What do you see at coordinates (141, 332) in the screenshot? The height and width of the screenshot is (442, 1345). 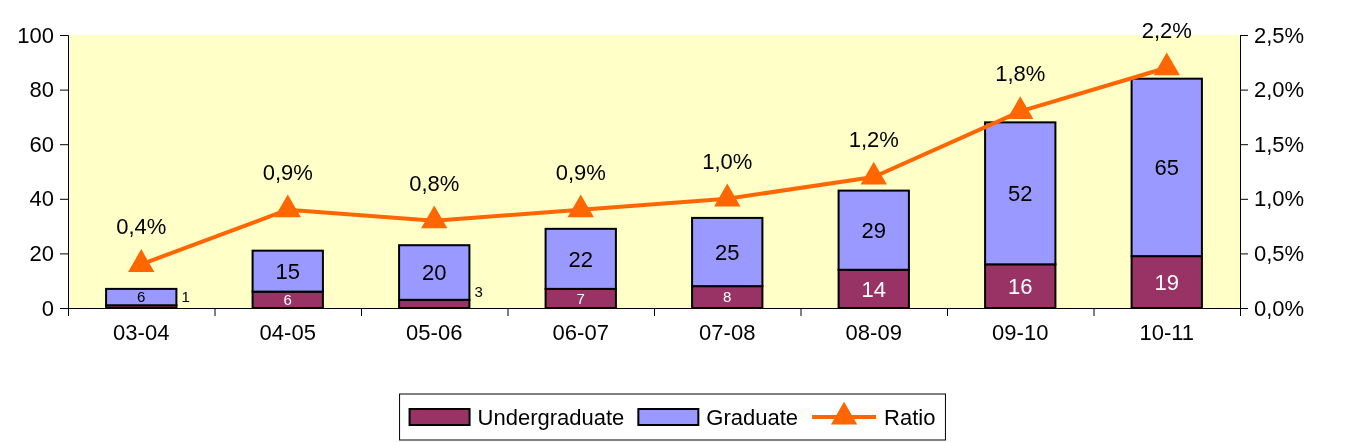 I see `x-tick-label: 03-04` at bounding box center [141, 332].